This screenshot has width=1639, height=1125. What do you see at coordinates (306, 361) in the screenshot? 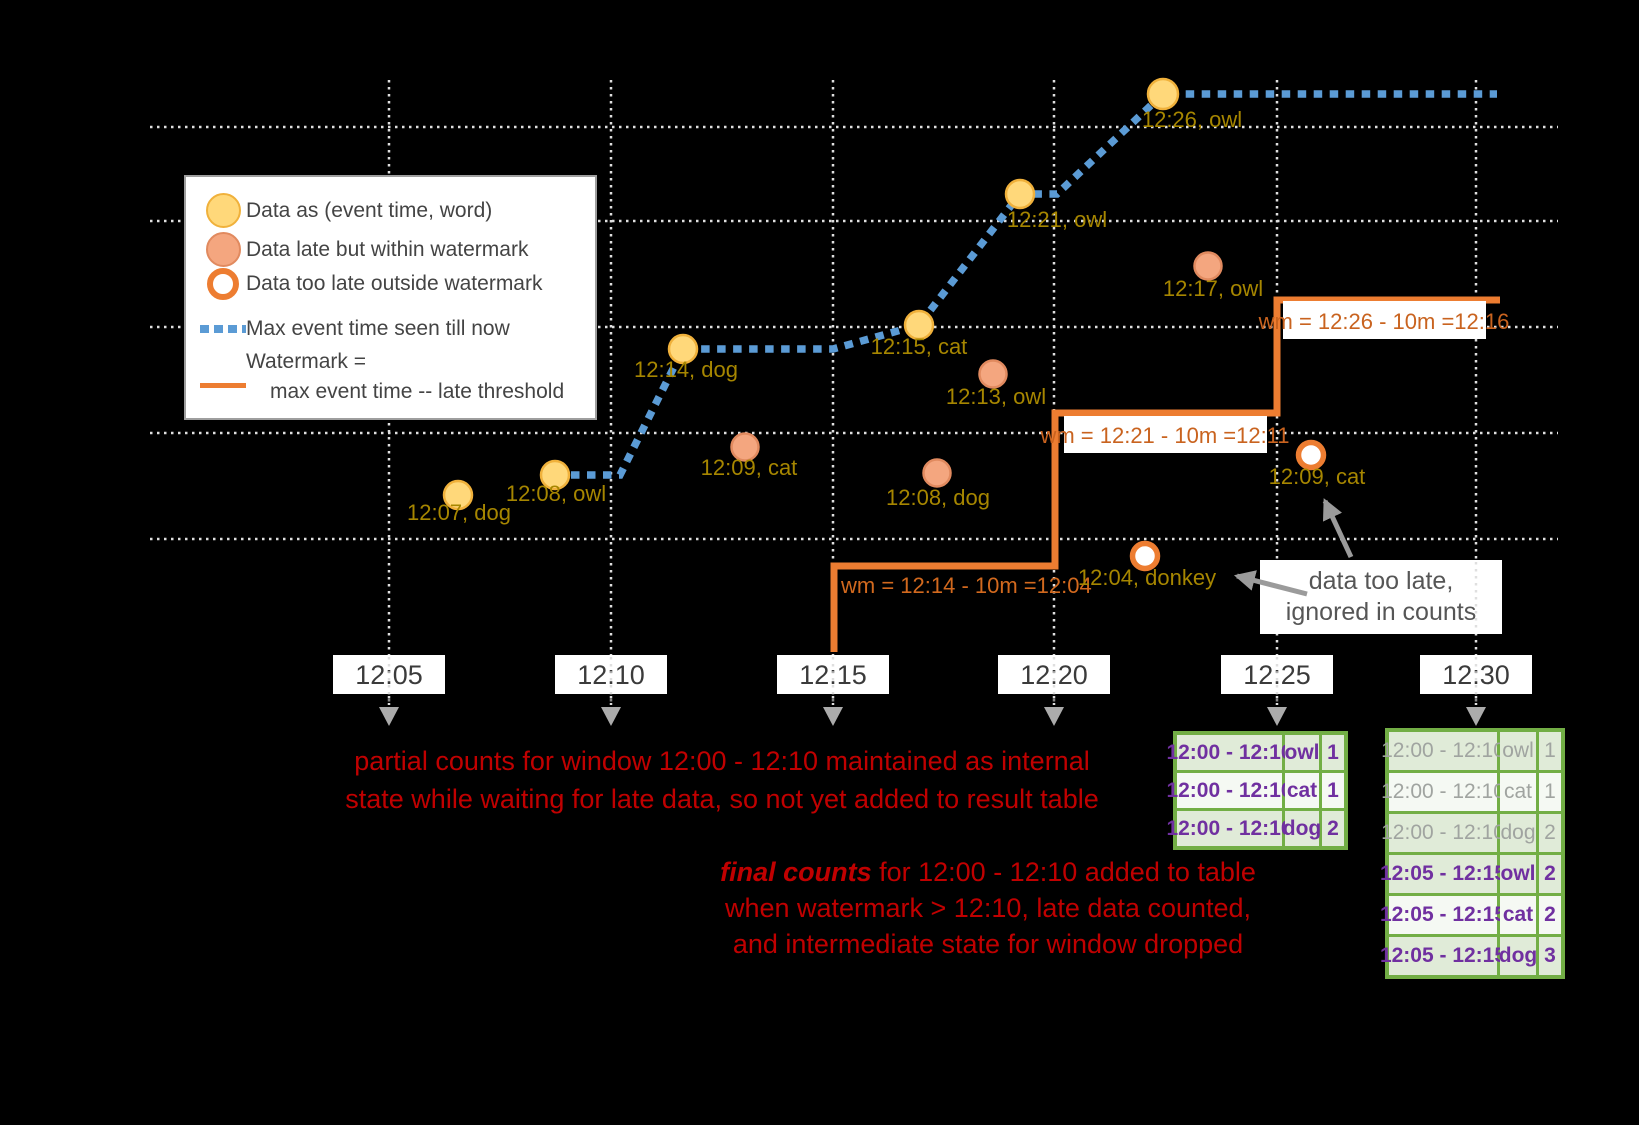
I see `legend-label: Watermark =` at bounding box center [306, 361].